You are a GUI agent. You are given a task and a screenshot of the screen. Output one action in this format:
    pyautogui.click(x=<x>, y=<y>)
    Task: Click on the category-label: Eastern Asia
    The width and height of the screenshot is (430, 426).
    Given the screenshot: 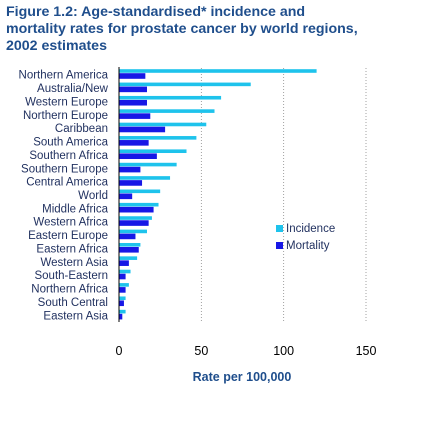 What is the action you would take?
    pyautogui.click(x=75, y=316)
    